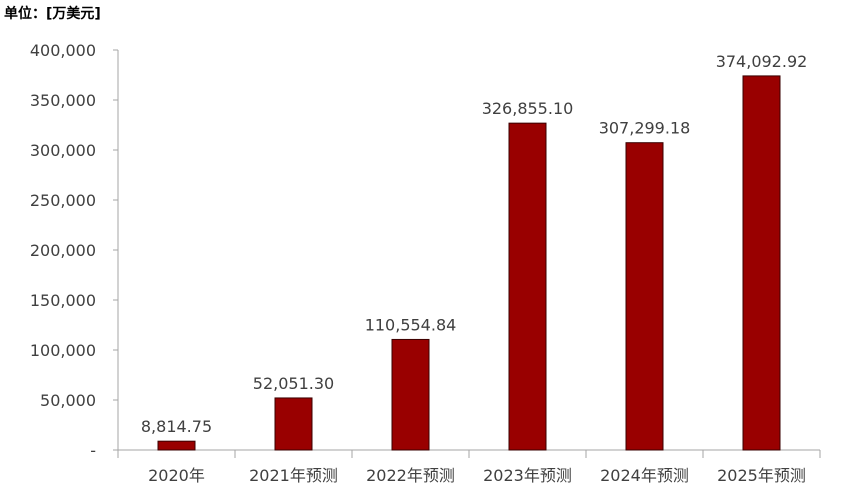 The height and width of the screenshot is (494, 851). I want to click on y-tick-label: -, so click(93, 450).